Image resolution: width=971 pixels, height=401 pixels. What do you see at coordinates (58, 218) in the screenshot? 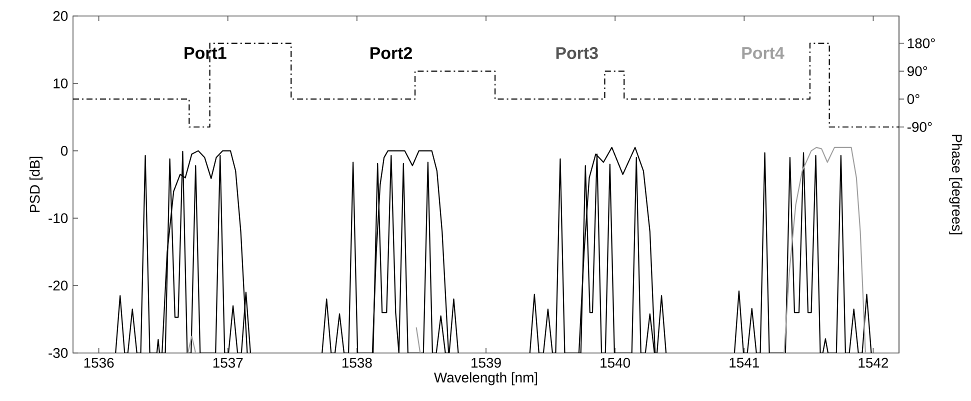
I see `y-tick-label: -10` at bounding box center [58, 218].